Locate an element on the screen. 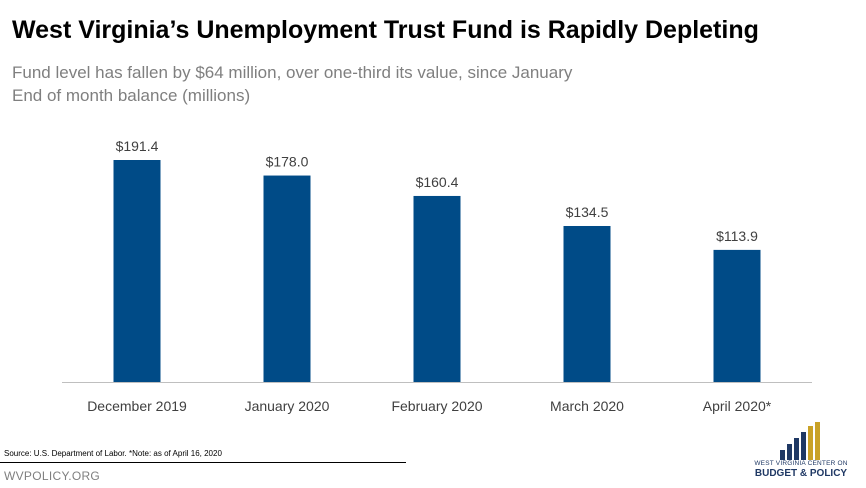 The height and width of the screenshot is (488, 866). logo-text-line1: WEST VIRGINIA CENTER ON is located at coordinates (801, 463).